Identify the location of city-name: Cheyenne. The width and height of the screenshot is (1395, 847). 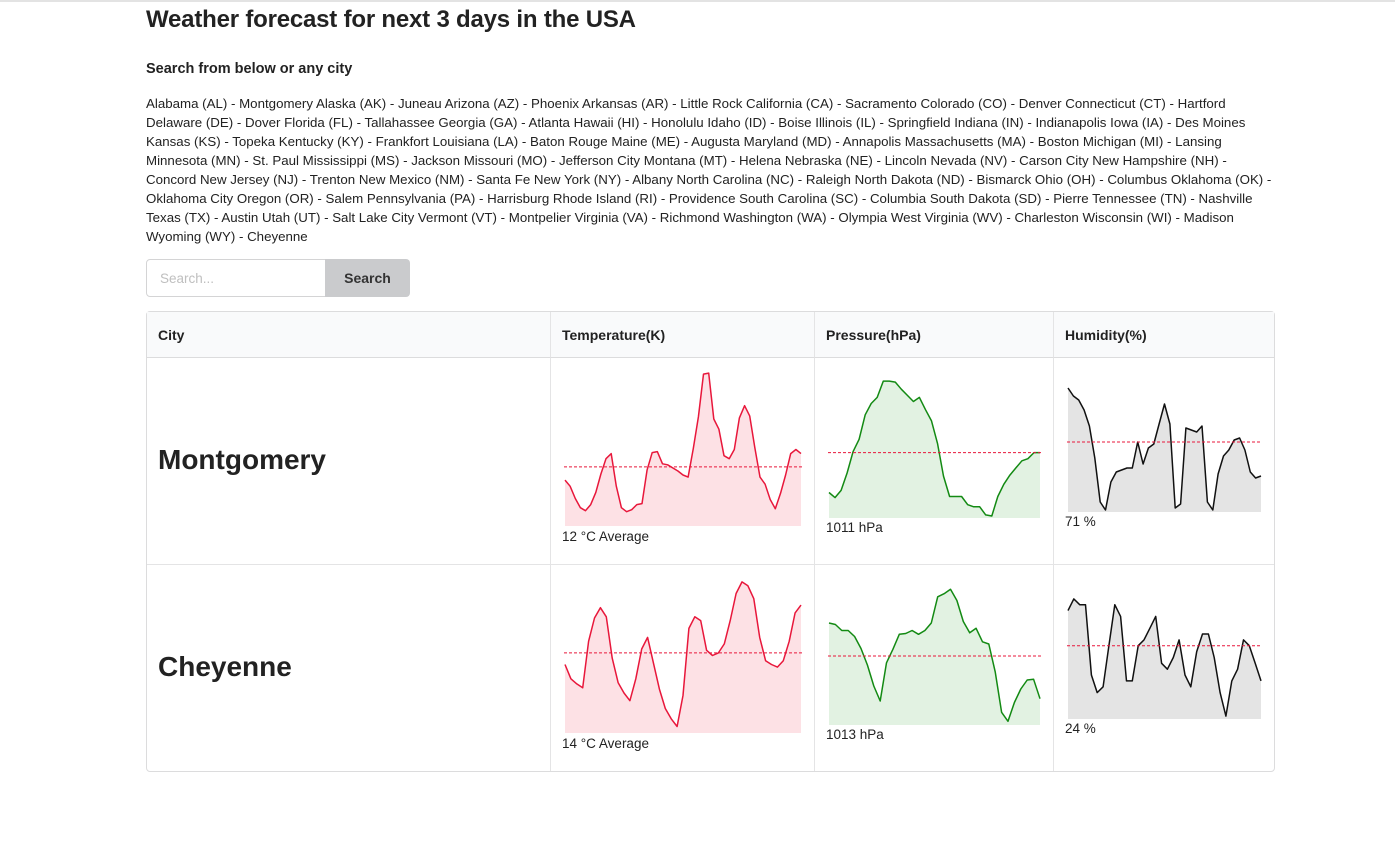
(225, 666).